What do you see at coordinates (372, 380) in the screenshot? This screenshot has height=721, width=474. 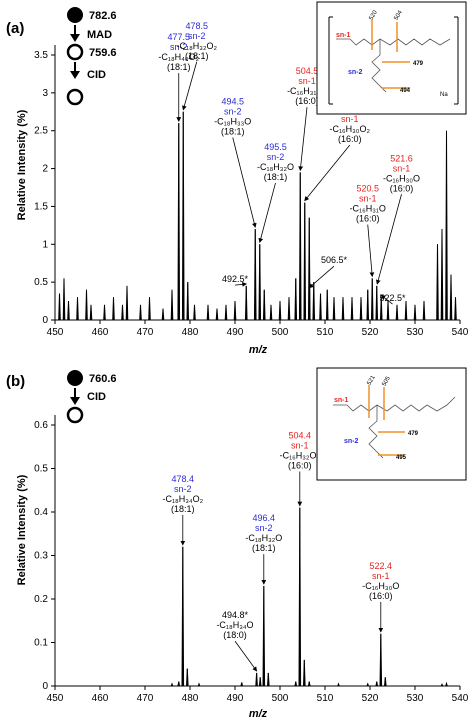 I see `inset-b-m1: 521` at bounding box center [372, 380].